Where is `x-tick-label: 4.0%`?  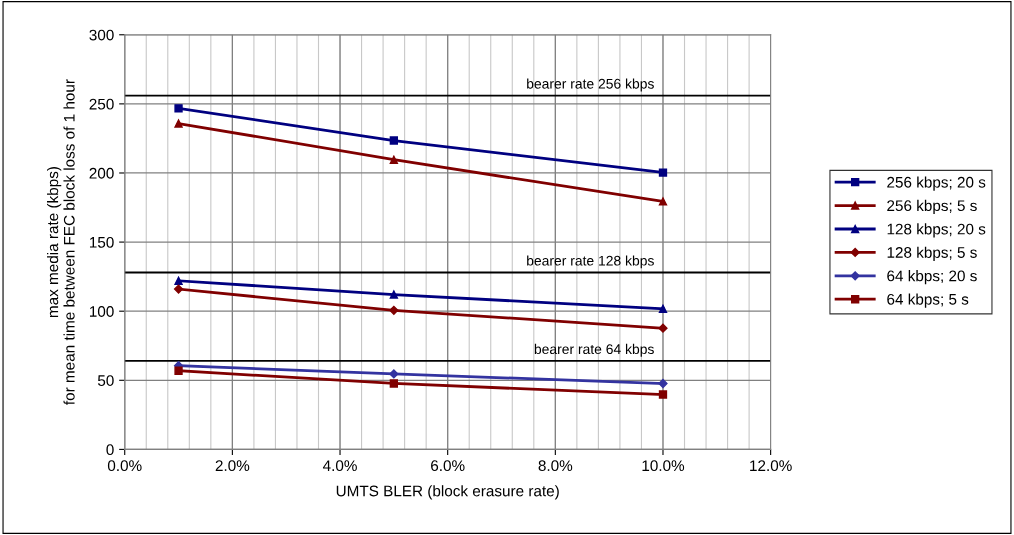 x-tick-label: 4.0% is located at coordinates (339, 466).